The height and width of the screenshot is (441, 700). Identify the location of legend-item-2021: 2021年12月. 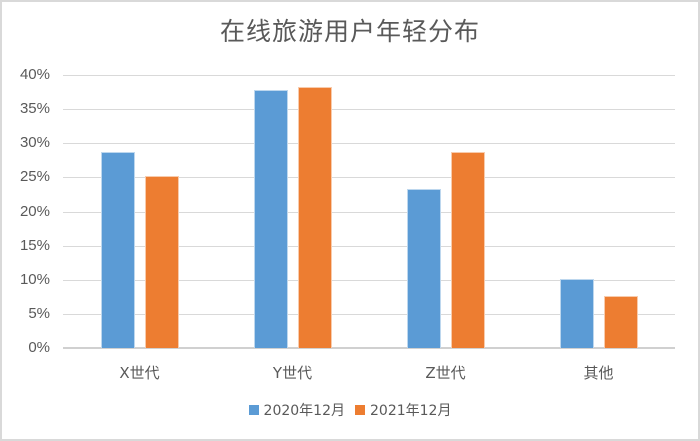
(403, 410).